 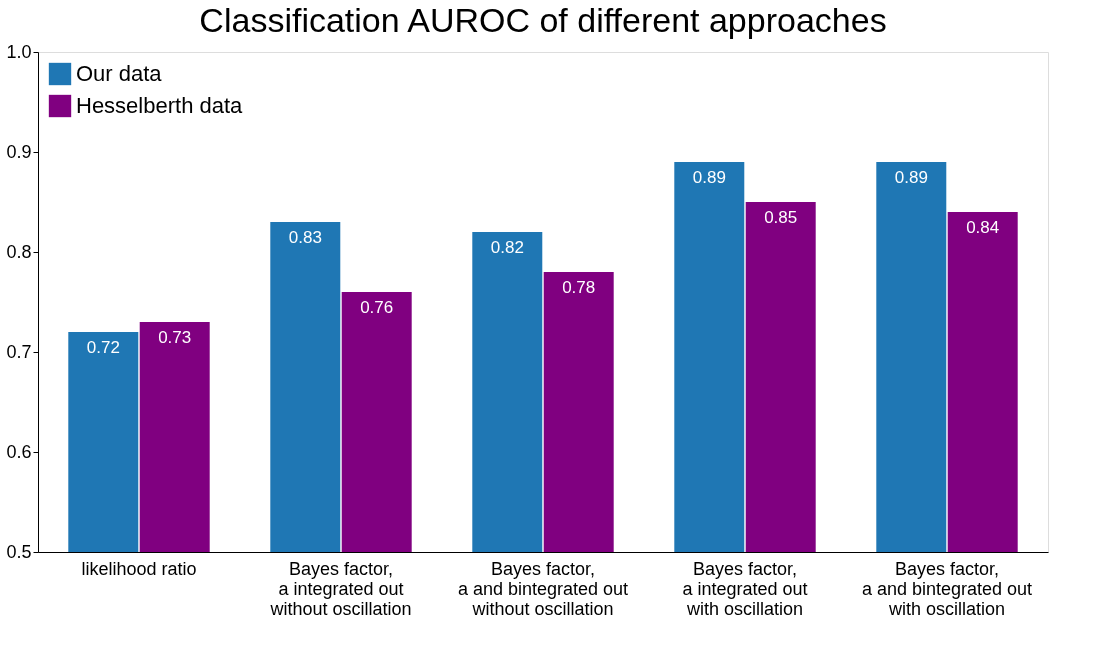 What do you see at coordinates (947, 588) in the screenshot?
I see `x-tick-label: Bayes factor, a and bintegrated out with oscillation` at bounding box center [947, 588].